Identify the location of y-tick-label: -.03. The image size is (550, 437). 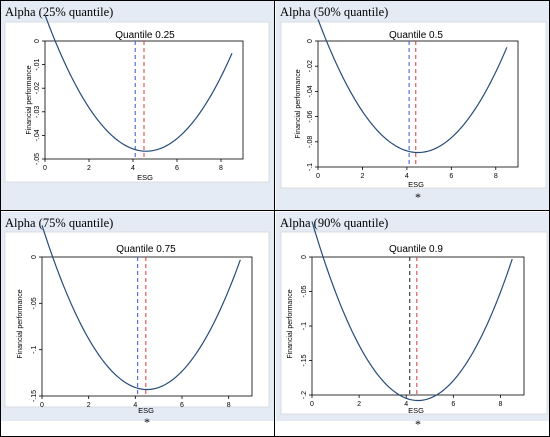
(37, 112).